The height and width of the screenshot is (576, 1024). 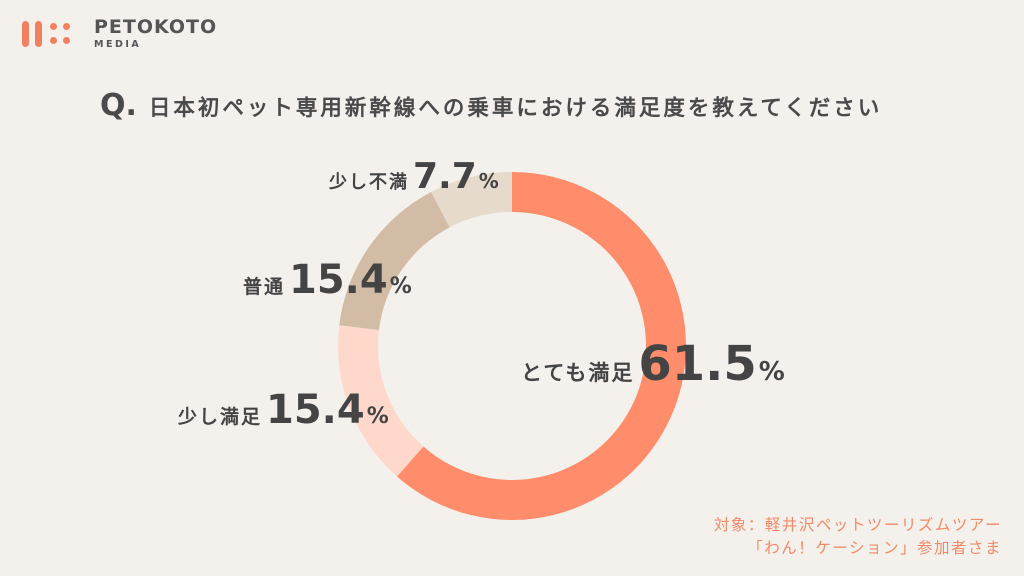 What do you see at coordinates (445, 176) in the screenshot?
I see `label-value: 7.7` at bounding box center [445, 176].